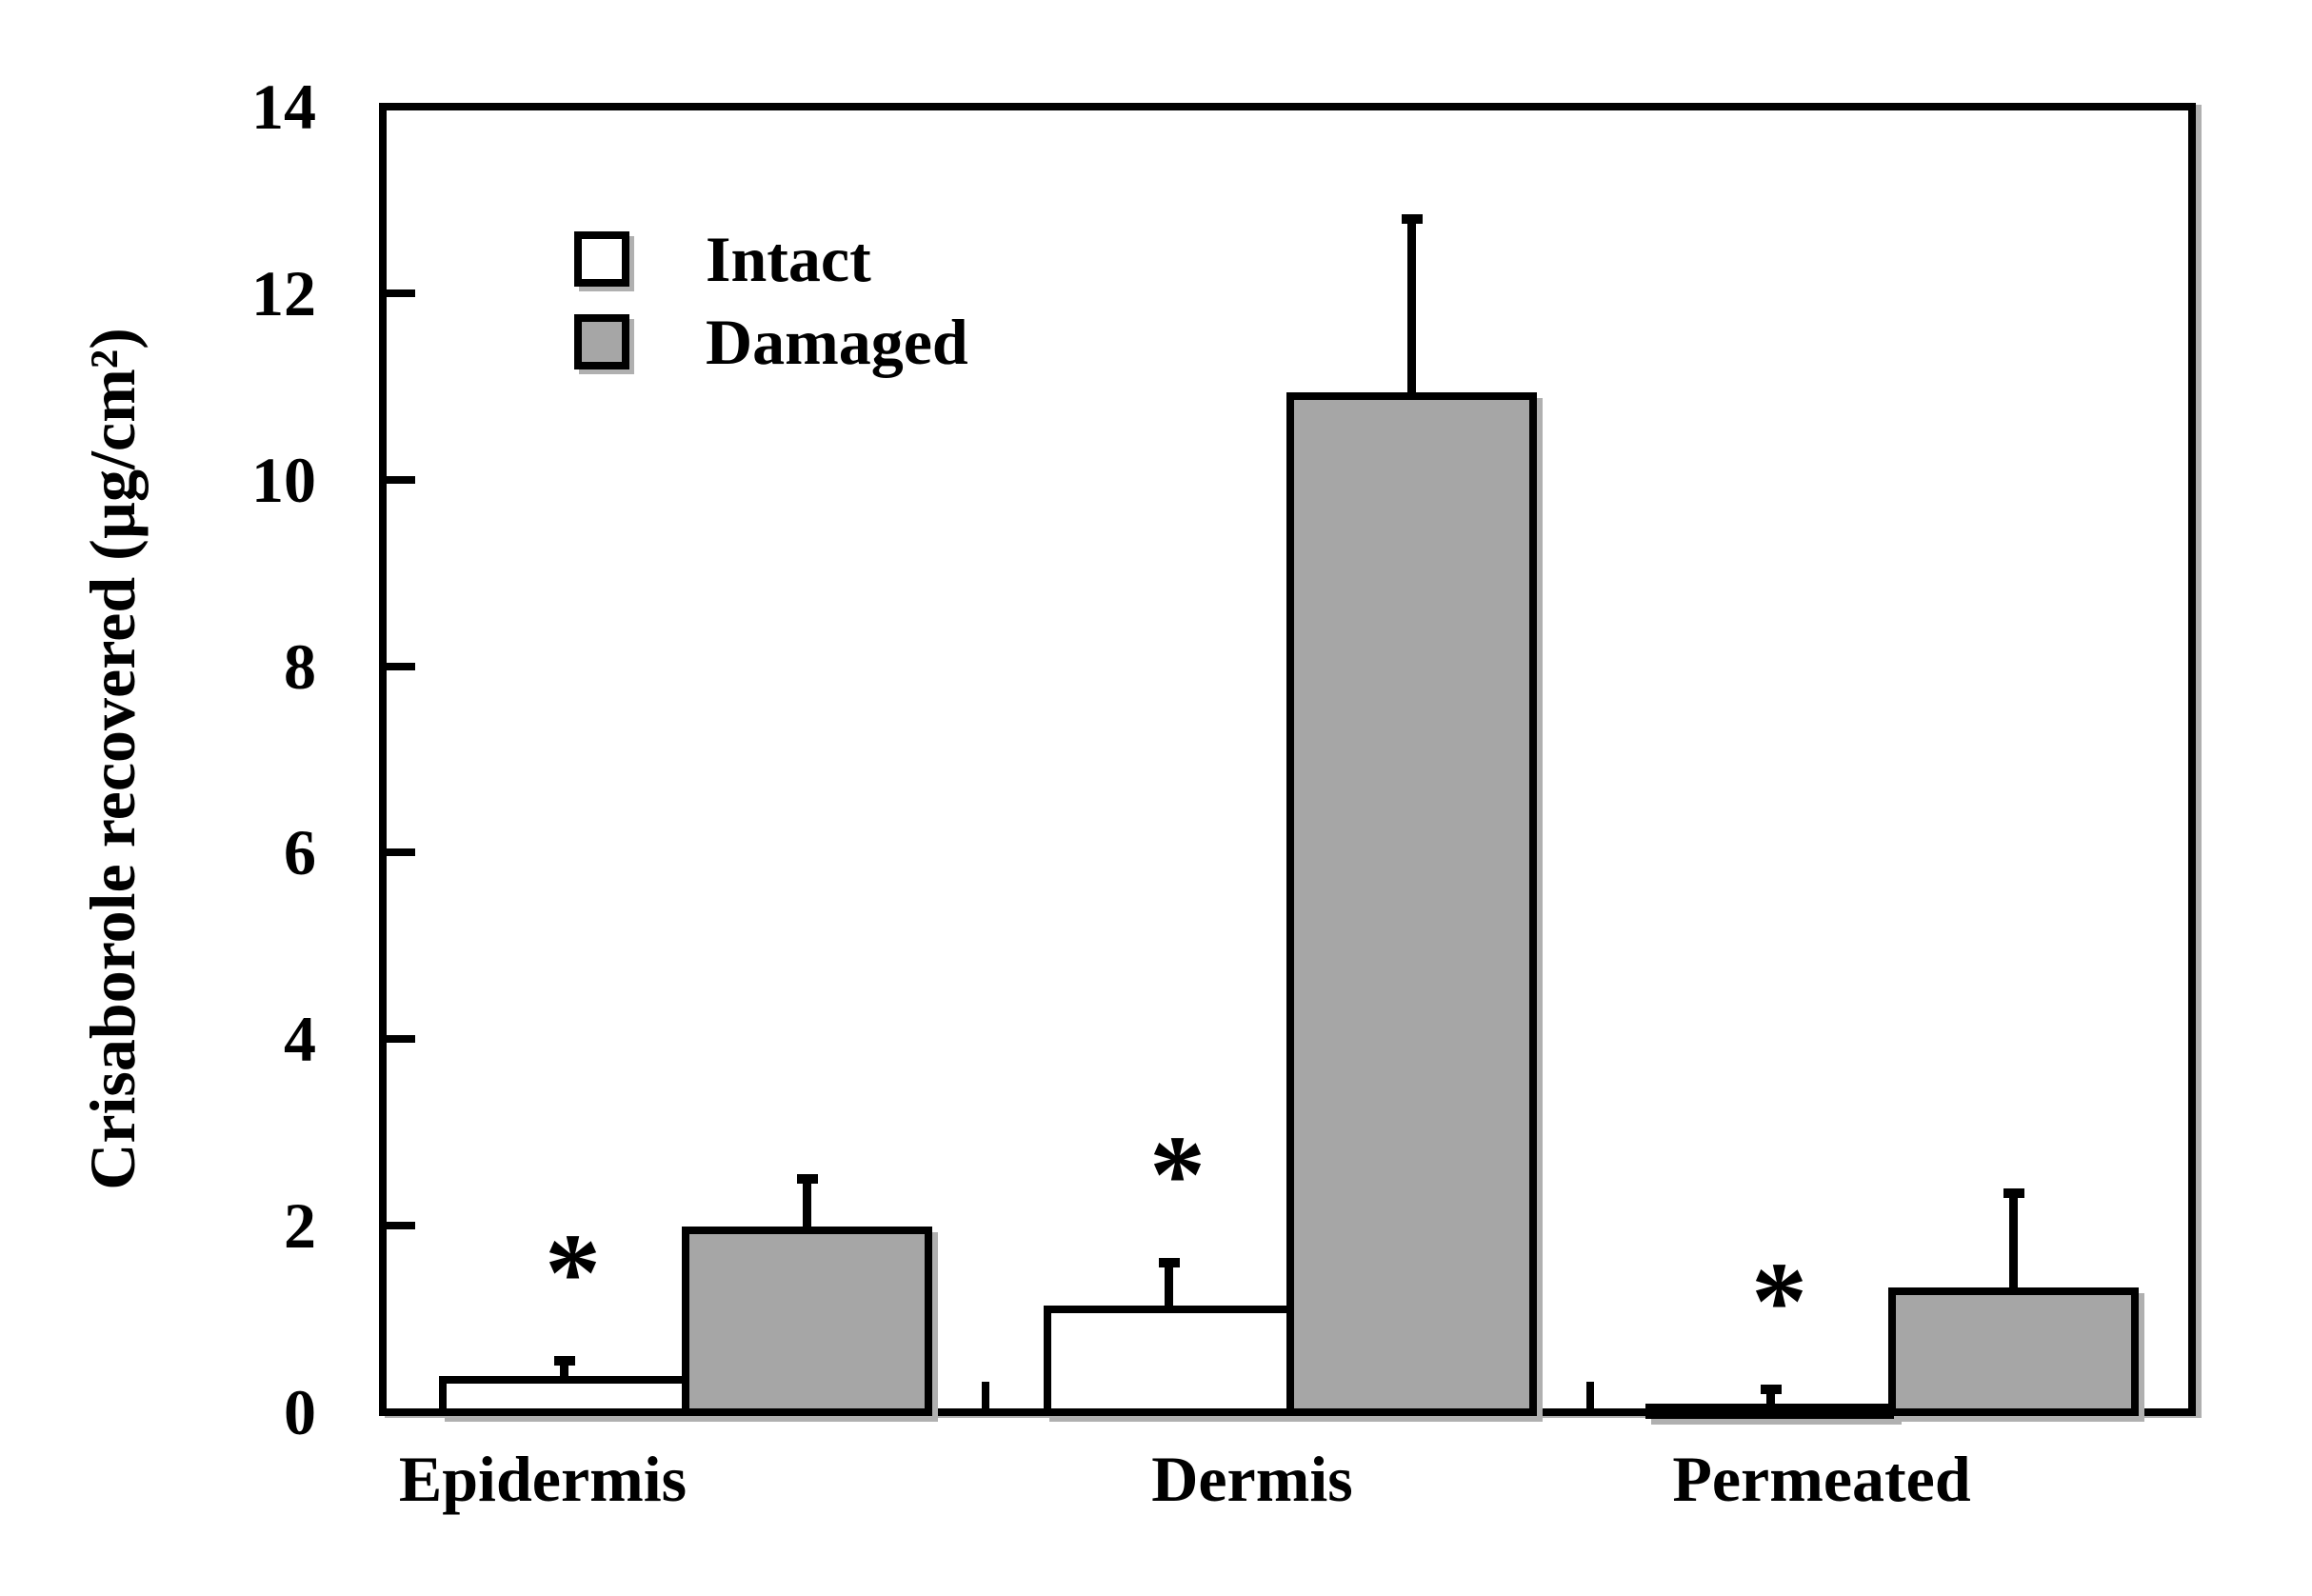 The image size is (2312, 1596). Describe the element at coordinates (1770, 1398) in the screenshot. I see `error-bar-intact-permeated` at that location.